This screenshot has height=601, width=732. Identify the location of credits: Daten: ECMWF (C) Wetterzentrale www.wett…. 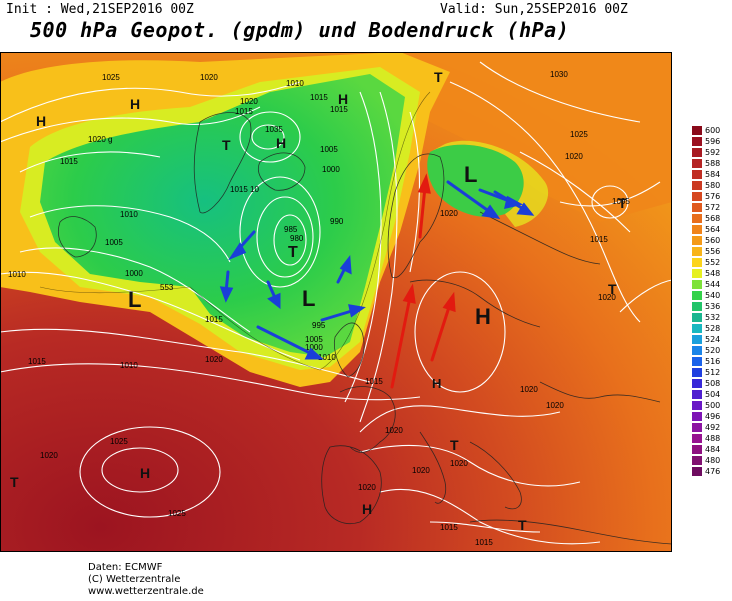
(146, 580).